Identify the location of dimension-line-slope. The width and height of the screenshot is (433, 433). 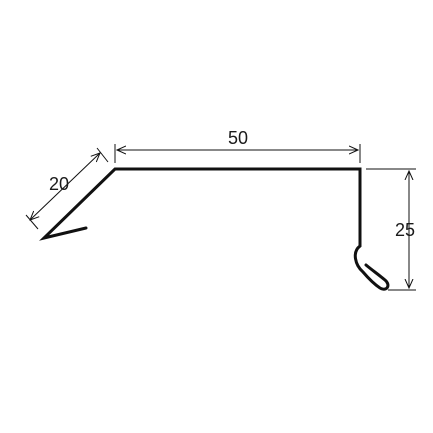
(65, 186).